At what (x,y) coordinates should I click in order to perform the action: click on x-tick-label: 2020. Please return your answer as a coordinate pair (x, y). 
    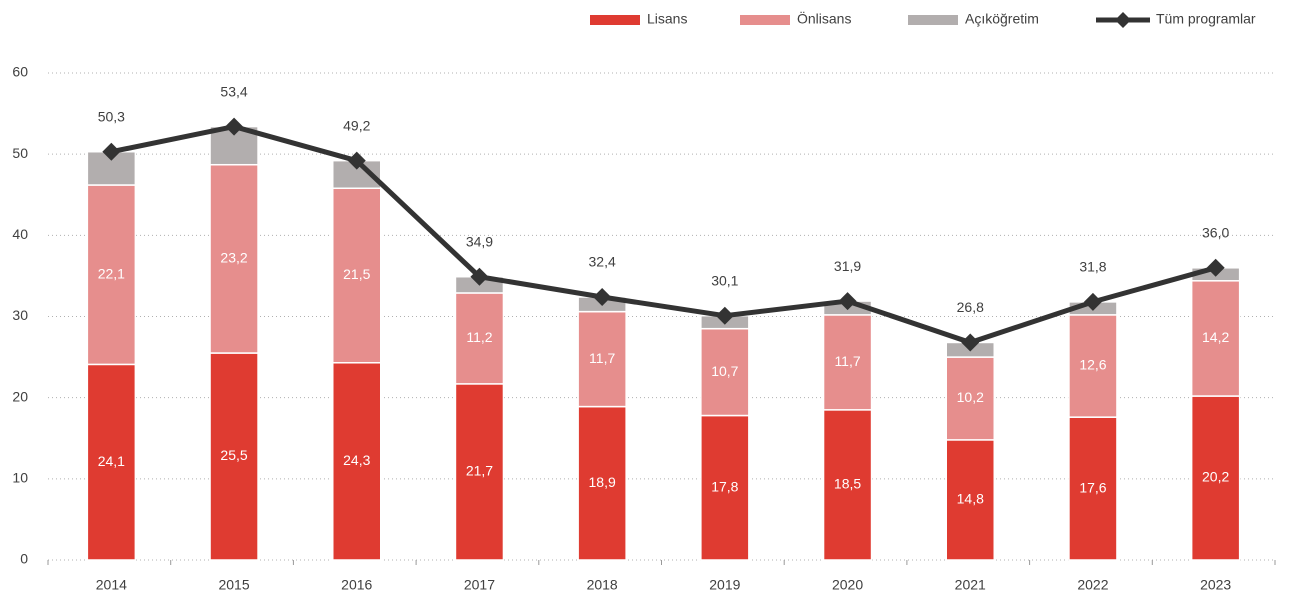
    Looking at the image, I should click on (847, 585).